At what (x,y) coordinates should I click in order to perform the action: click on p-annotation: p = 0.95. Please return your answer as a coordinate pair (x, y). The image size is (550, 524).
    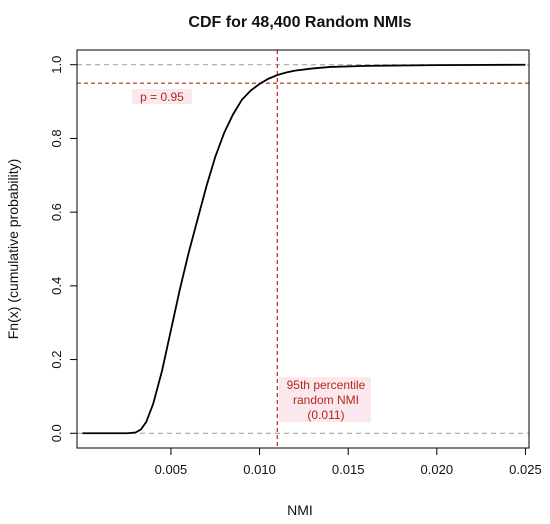
    Looking at the image, I should click on (162, 96).